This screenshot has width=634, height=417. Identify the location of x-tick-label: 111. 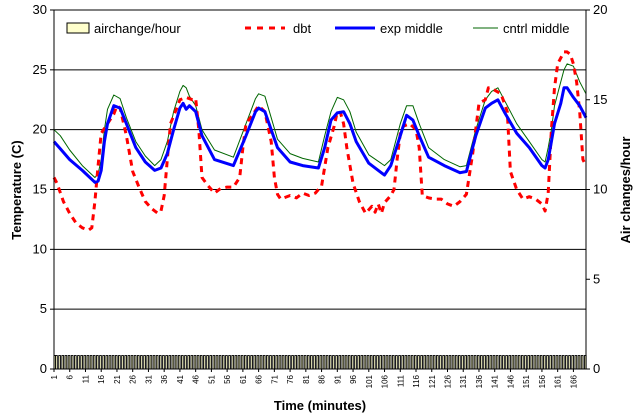
(400, 380).